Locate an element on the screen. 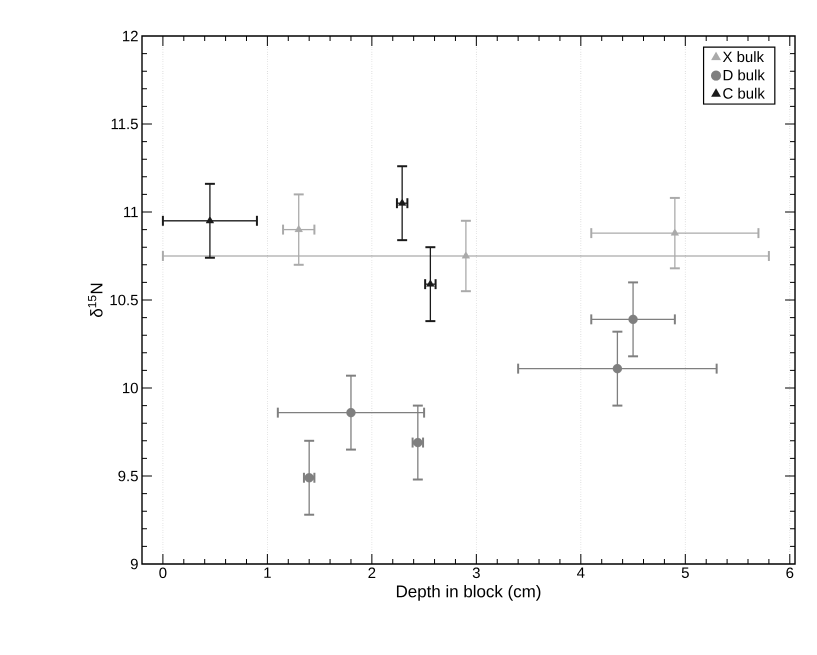  y-tick-label: 9 is located at coordinates (134, 564).